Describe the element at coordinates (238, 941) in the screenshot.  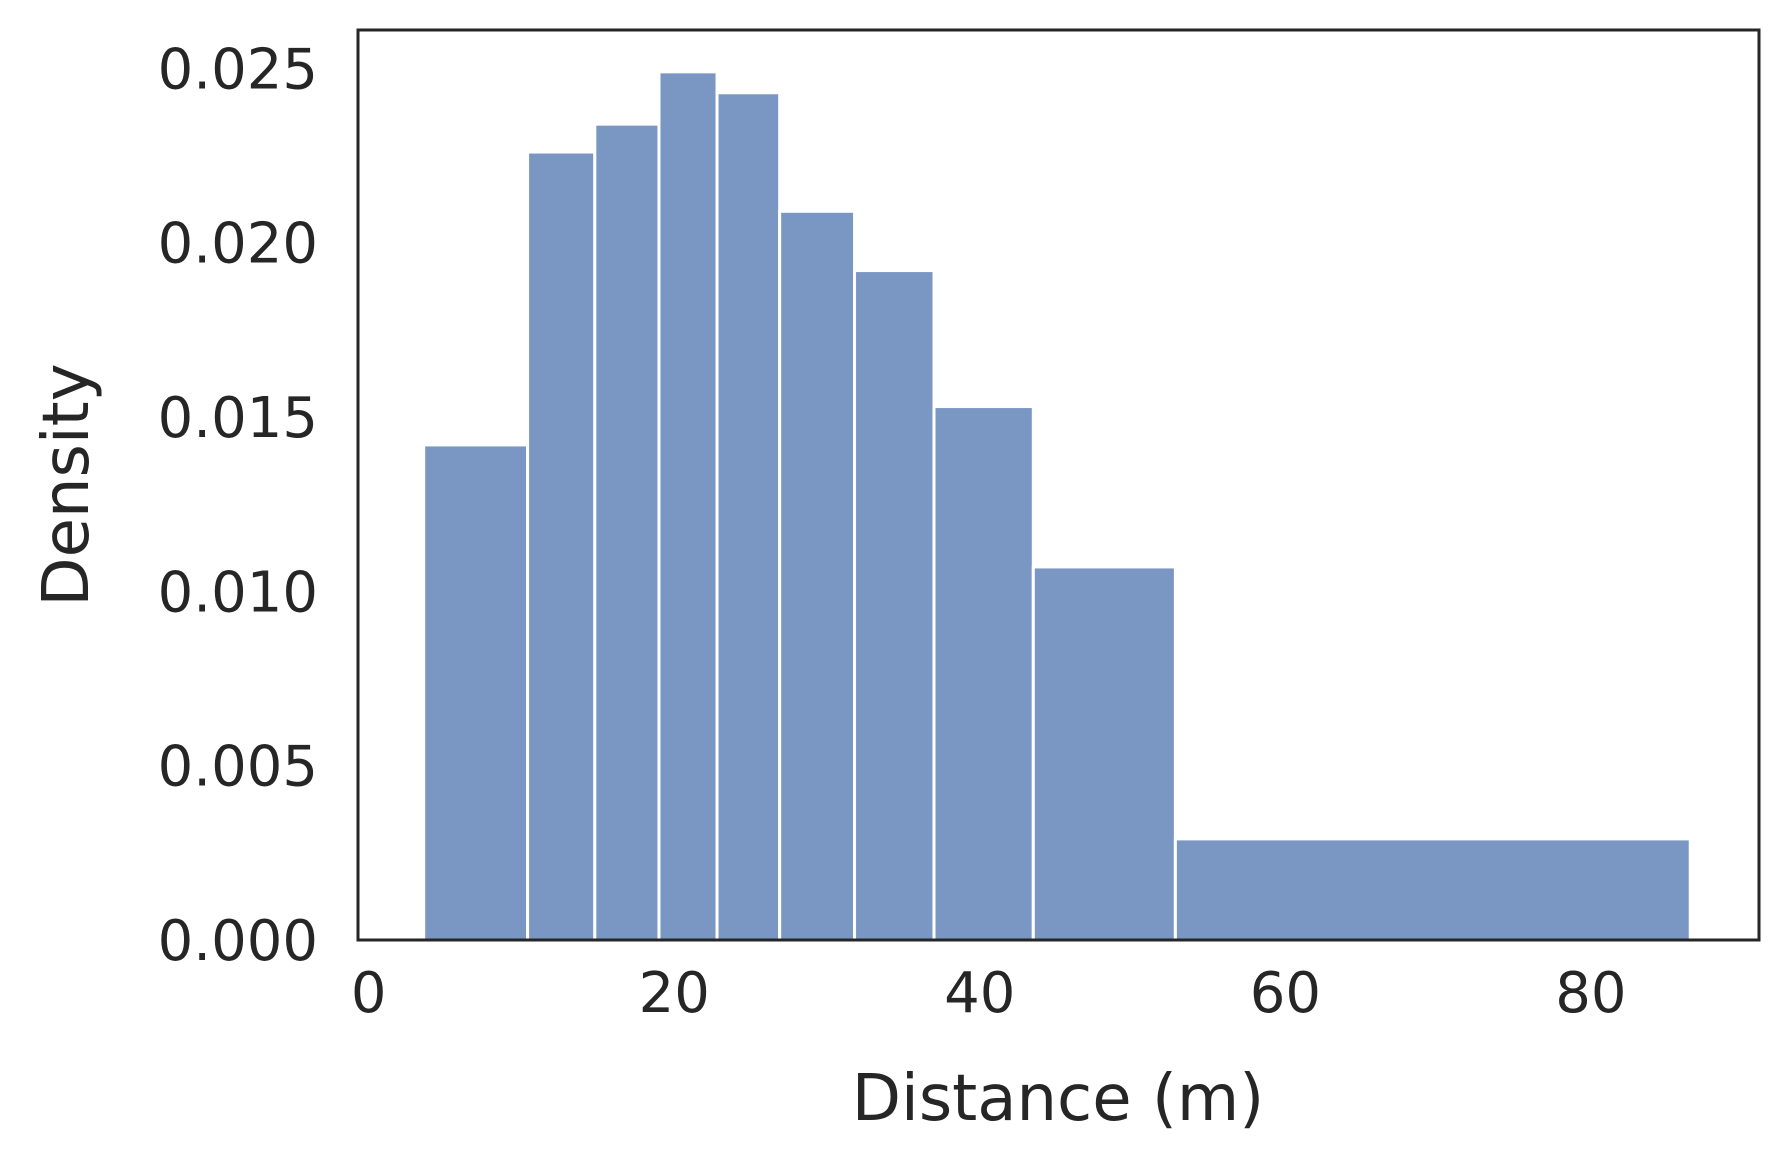
I see `y-tick-label-0: 0.000` at that location.